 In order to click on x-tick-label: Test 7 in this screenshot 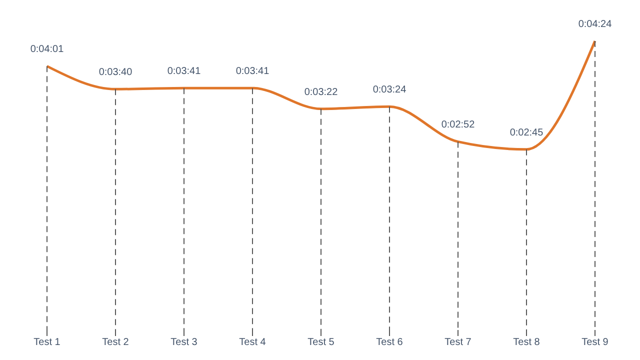, I will do `click(458, 342)`.